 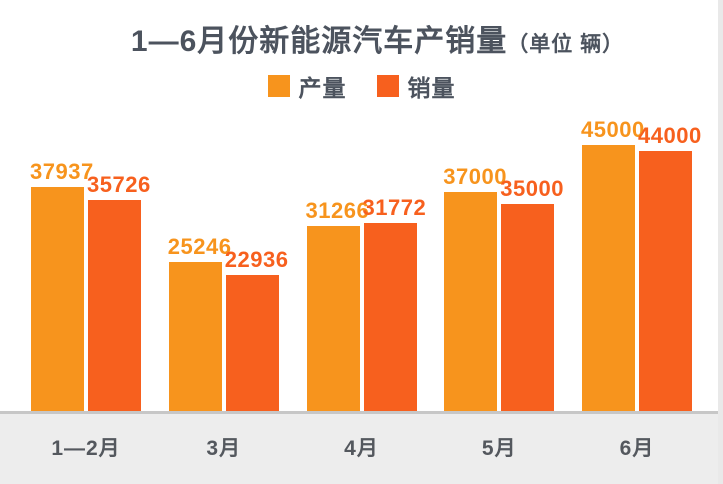 I want to click on chart-title-text: 1—6月份新能源汽车产销量, so click(x=319, y=41).